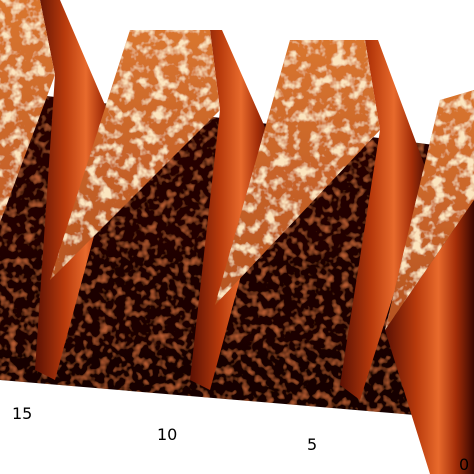 Image resolution: width=474 pixels, height=474 pixels. I want to click on axis-tick-label: 5, so click(312, 444).